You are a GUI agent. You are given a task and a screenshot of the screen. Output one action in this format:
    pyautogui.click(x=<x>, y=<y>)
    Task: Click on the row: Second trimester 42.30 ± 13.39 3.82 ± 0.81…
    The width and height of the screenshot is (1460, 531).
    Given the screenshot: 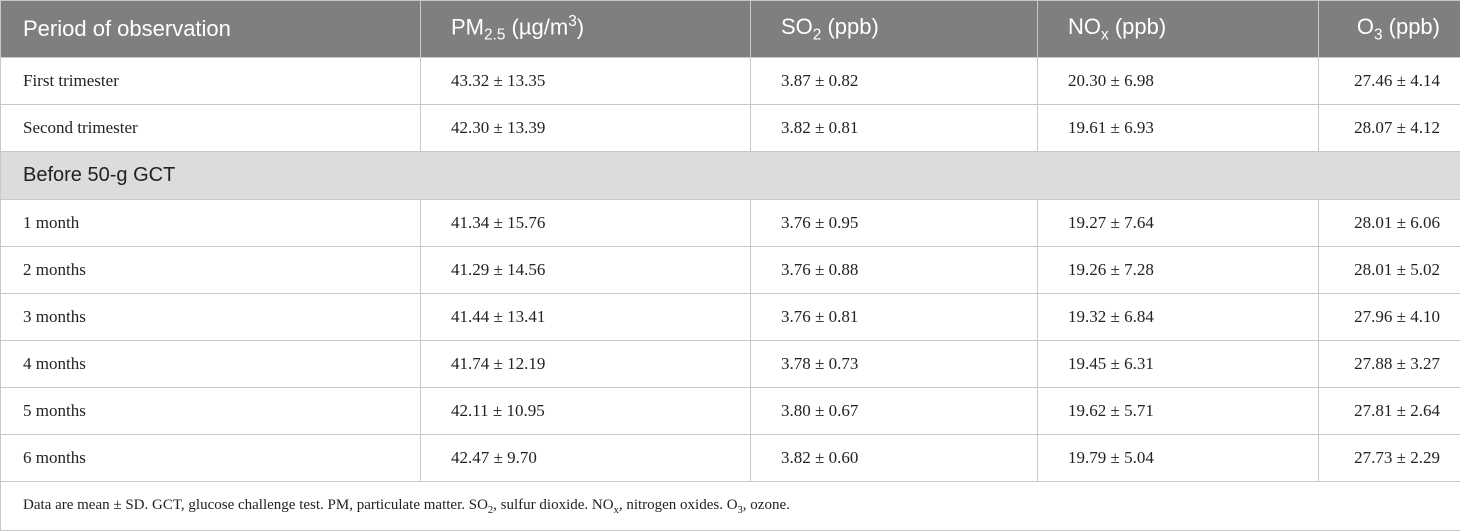 What is the action you would take?
    pyautogui.click(x=730, y=128)
    